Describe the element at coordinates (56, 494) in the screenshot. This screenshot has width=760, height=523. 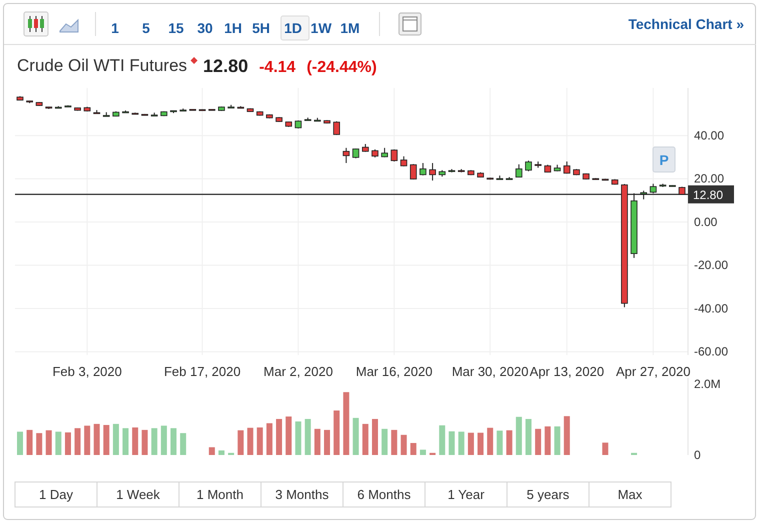
I see `text: 1 Day` at that location.